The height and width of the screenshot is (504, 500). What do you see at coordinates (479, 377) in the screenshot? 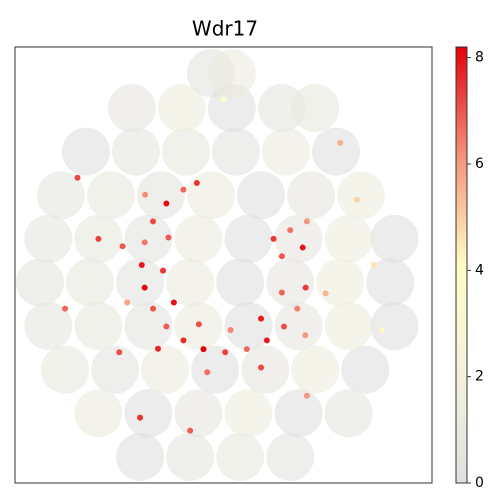
I see `colorbar-tick-label: 2` at bounding box center [479, 377].